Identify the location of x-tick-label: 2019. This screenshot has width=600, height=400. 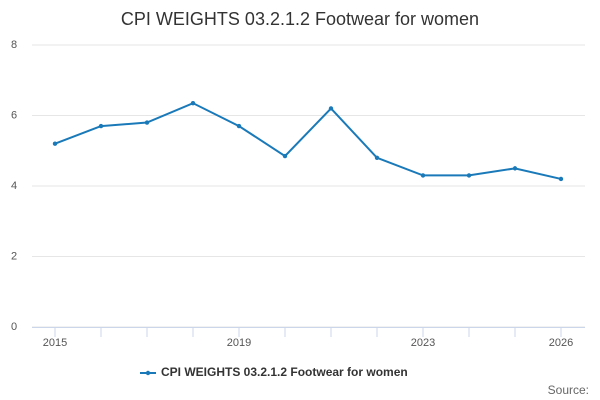
(239, 343).